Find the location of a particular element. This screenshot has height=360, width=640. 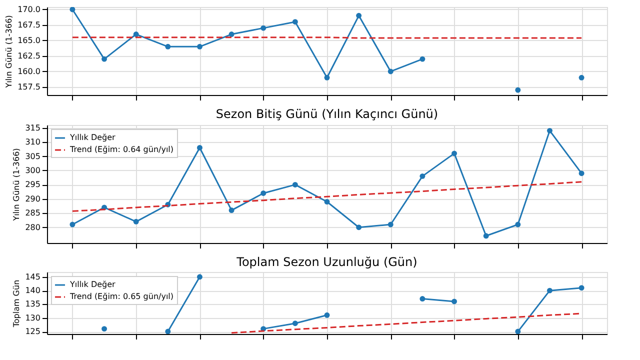

y-tick-label: 285 is located at coordinates (32, 213).